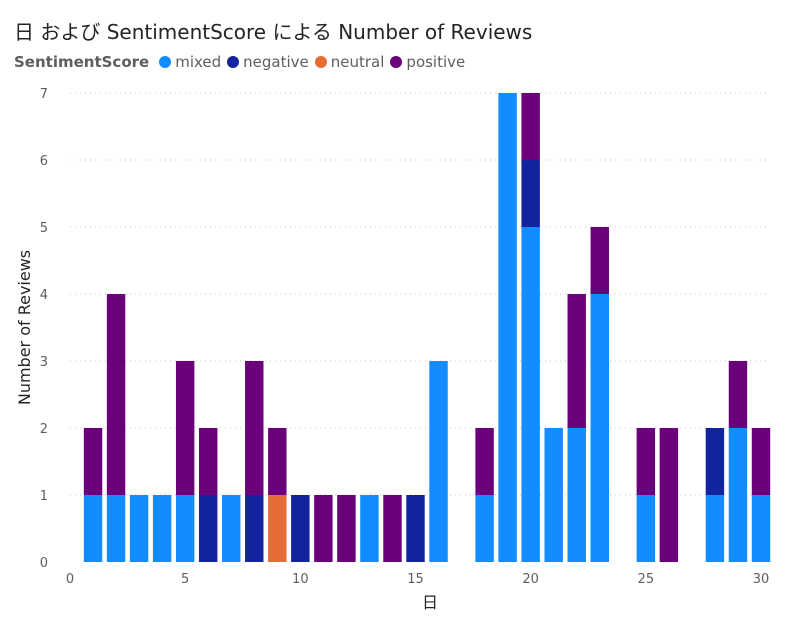  I want to click on legend-label-negative: negative, so click(276, 62).